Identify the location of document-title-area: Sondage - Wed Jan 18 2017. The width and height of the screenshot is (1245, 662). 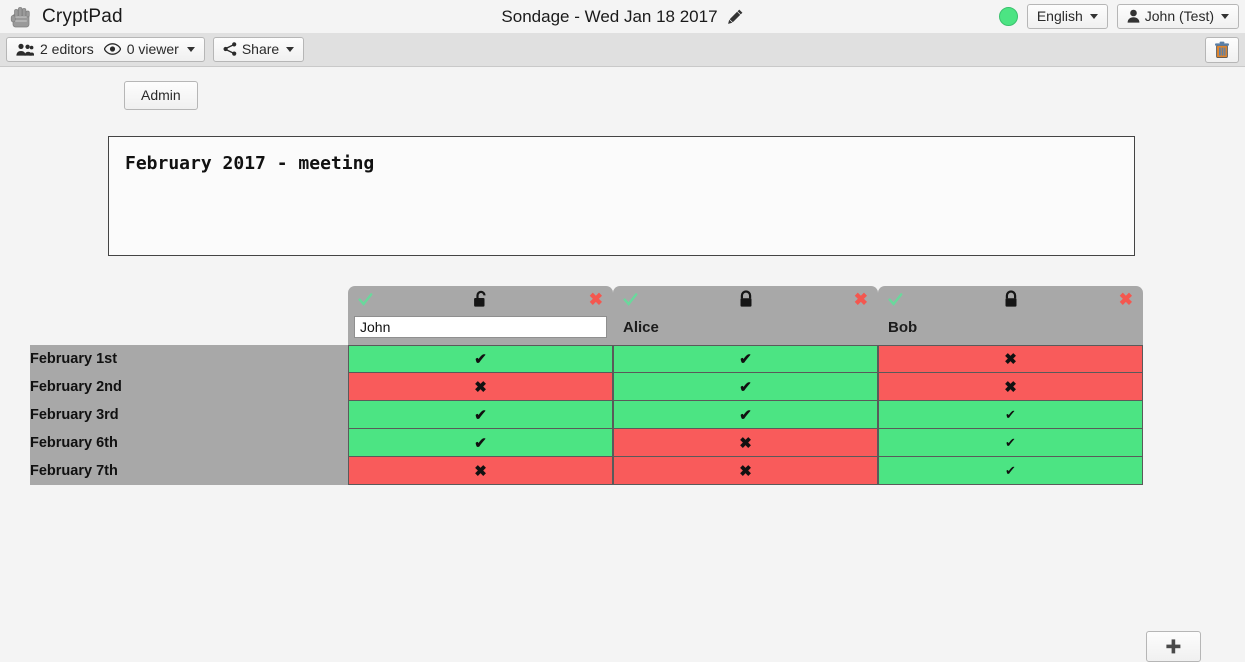
(622, 17).